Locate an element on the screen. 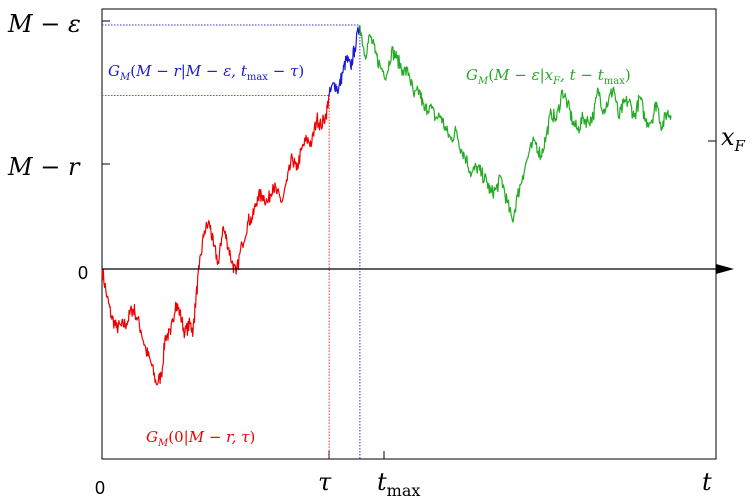 The width and height of the screenshot is (756, 499). y-label-m-minus-epsilon: M − ε is located at coordinates (44, 24).